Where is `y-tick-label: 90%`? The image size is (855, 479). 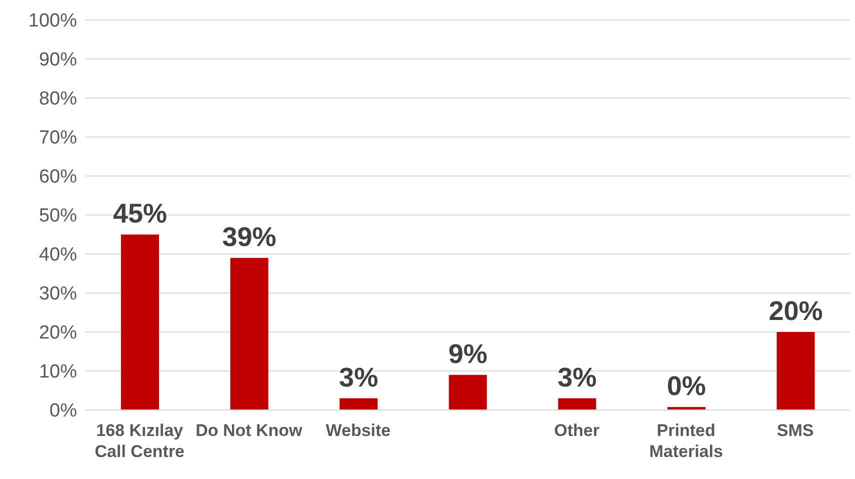
y-tick-label: 90% is located at coordinates (58, 60).